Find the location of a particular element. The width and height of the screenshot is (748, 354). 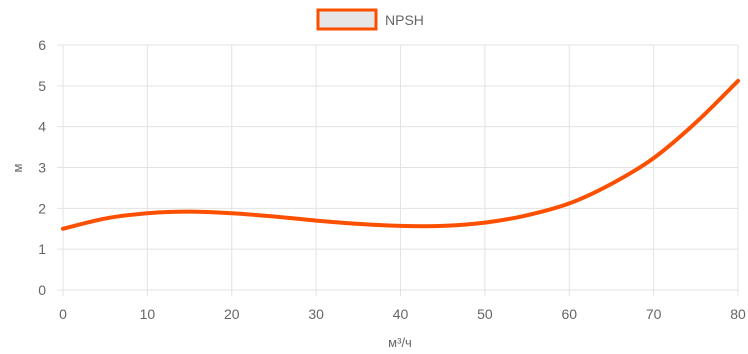

x-tick-label: 80 is located at coordinates (738, 314).